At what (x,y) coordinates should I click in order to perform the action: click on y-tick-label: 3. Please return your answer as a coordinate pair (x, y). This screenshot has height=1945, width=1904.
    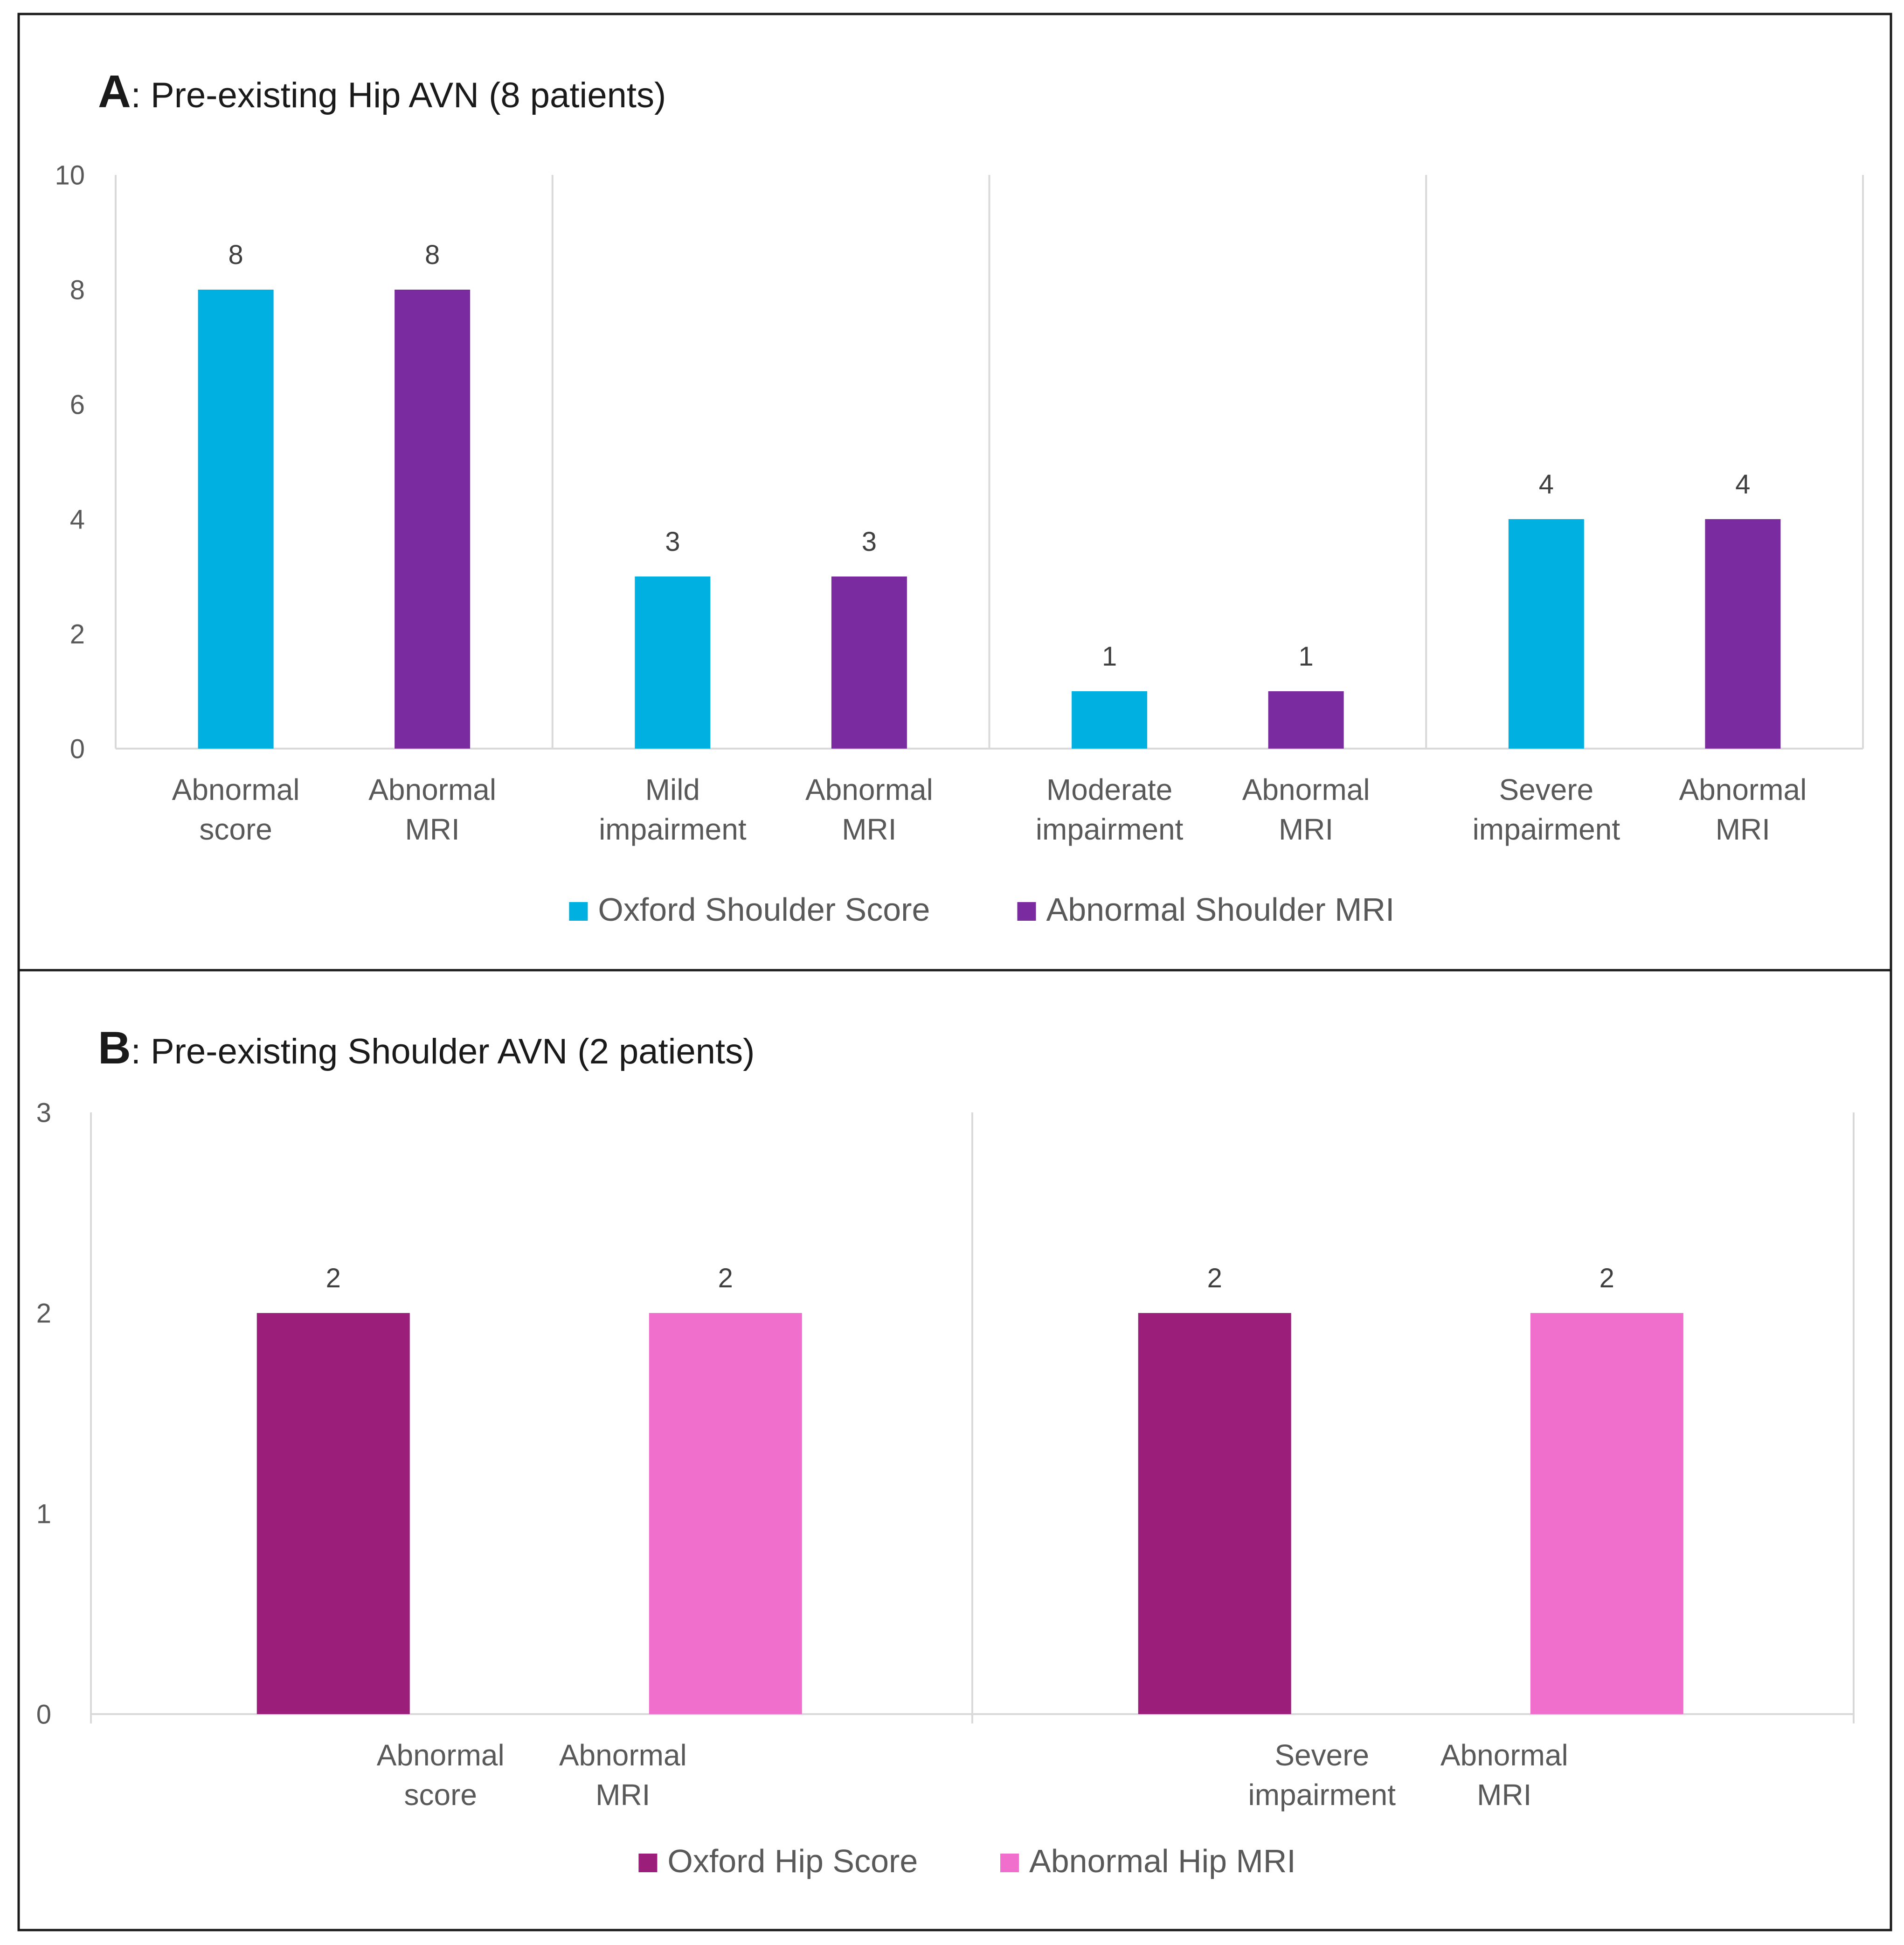
    Looking at the image, I should click on (43, 1113).